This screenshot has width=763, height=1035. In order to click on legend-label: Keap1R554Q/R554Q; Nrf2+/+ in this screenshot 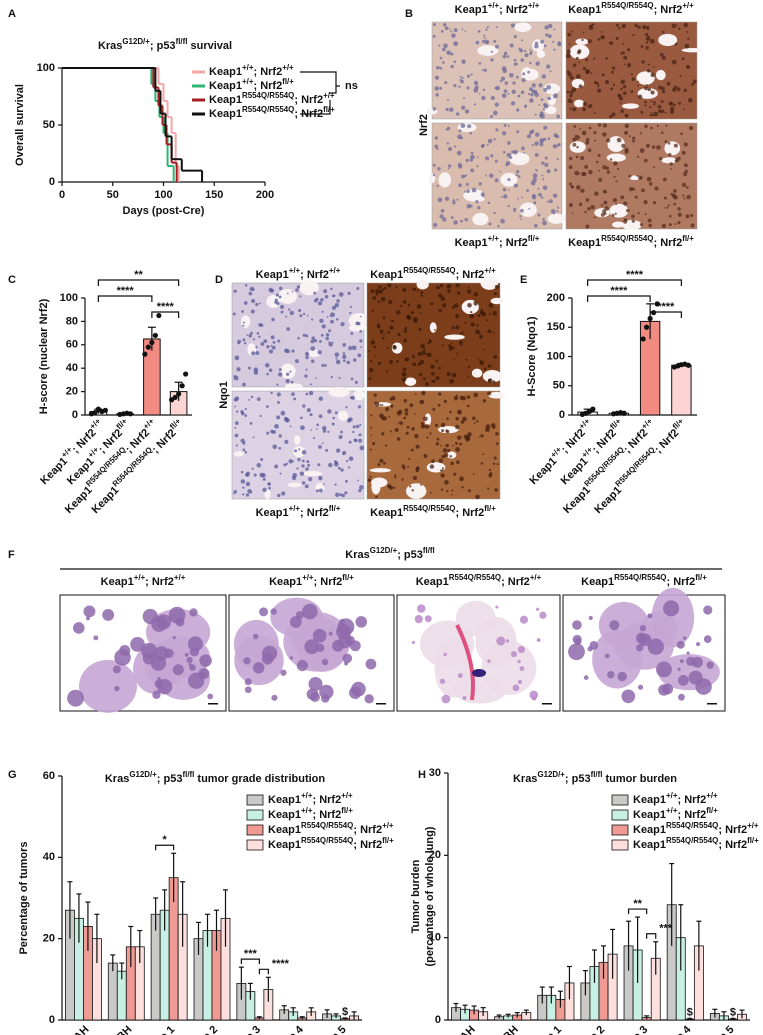, I will do `click(331, 828)`.